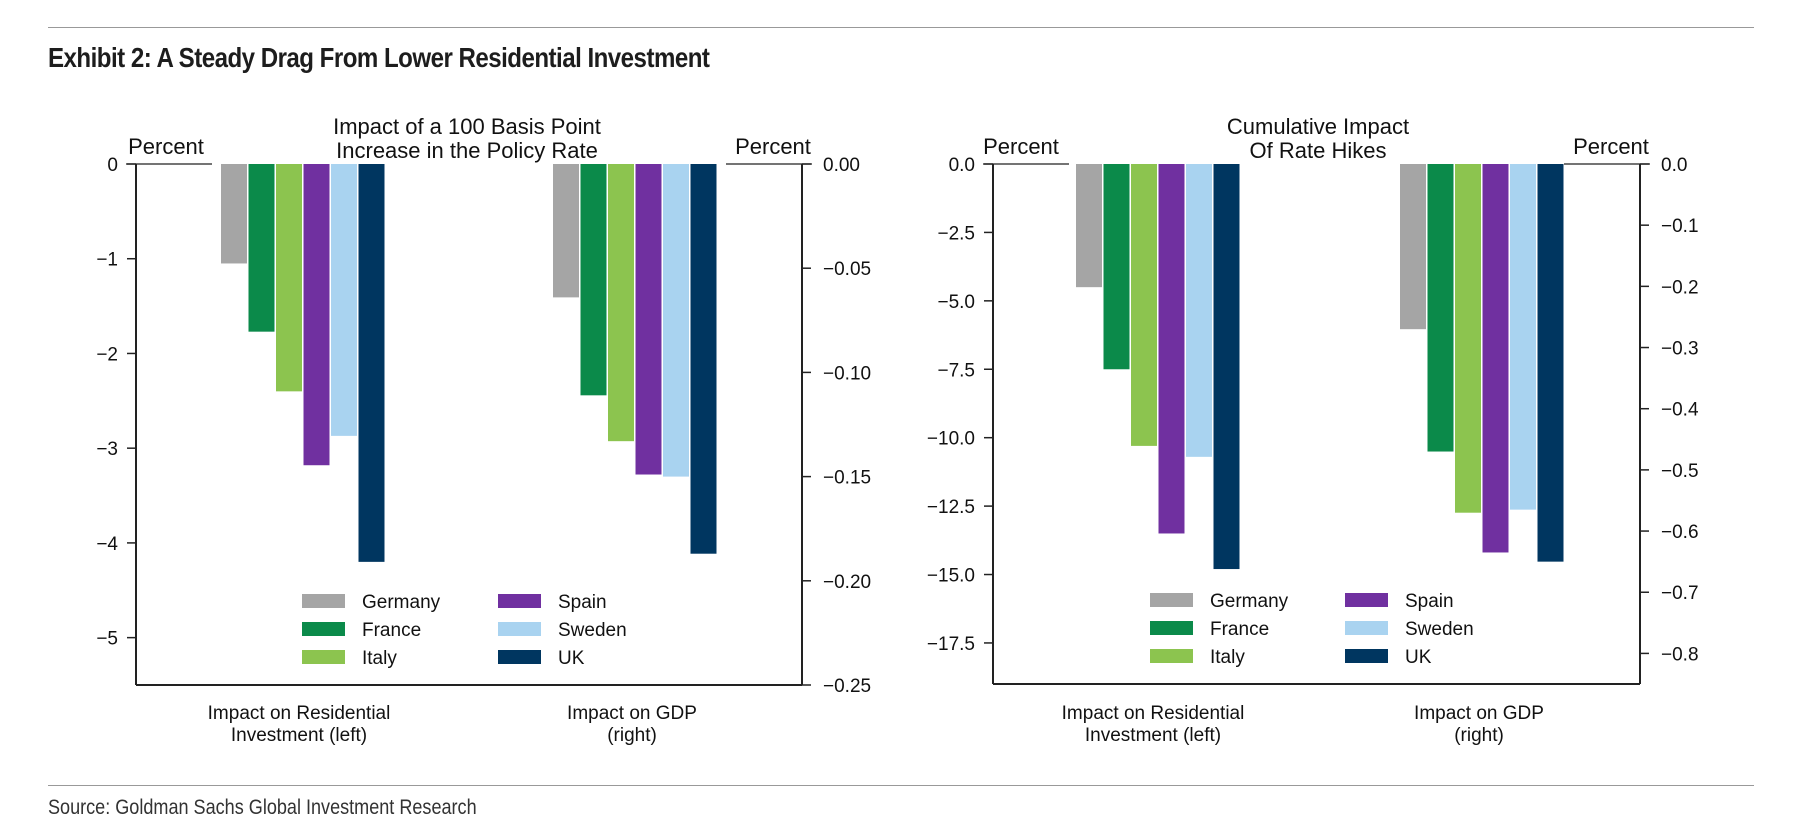 The image size is (1799, 837). I want to click on left-tick-label: −7.5, so click(956, 370).